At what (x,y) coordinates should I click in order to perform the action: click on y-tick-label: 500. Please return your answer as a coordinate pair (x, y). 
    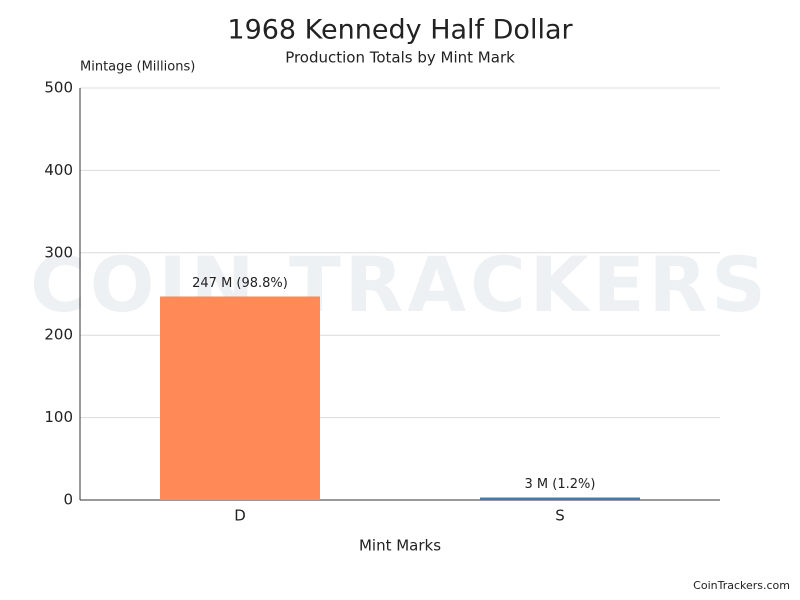
    Looking at the image, I should click on (58, 88).